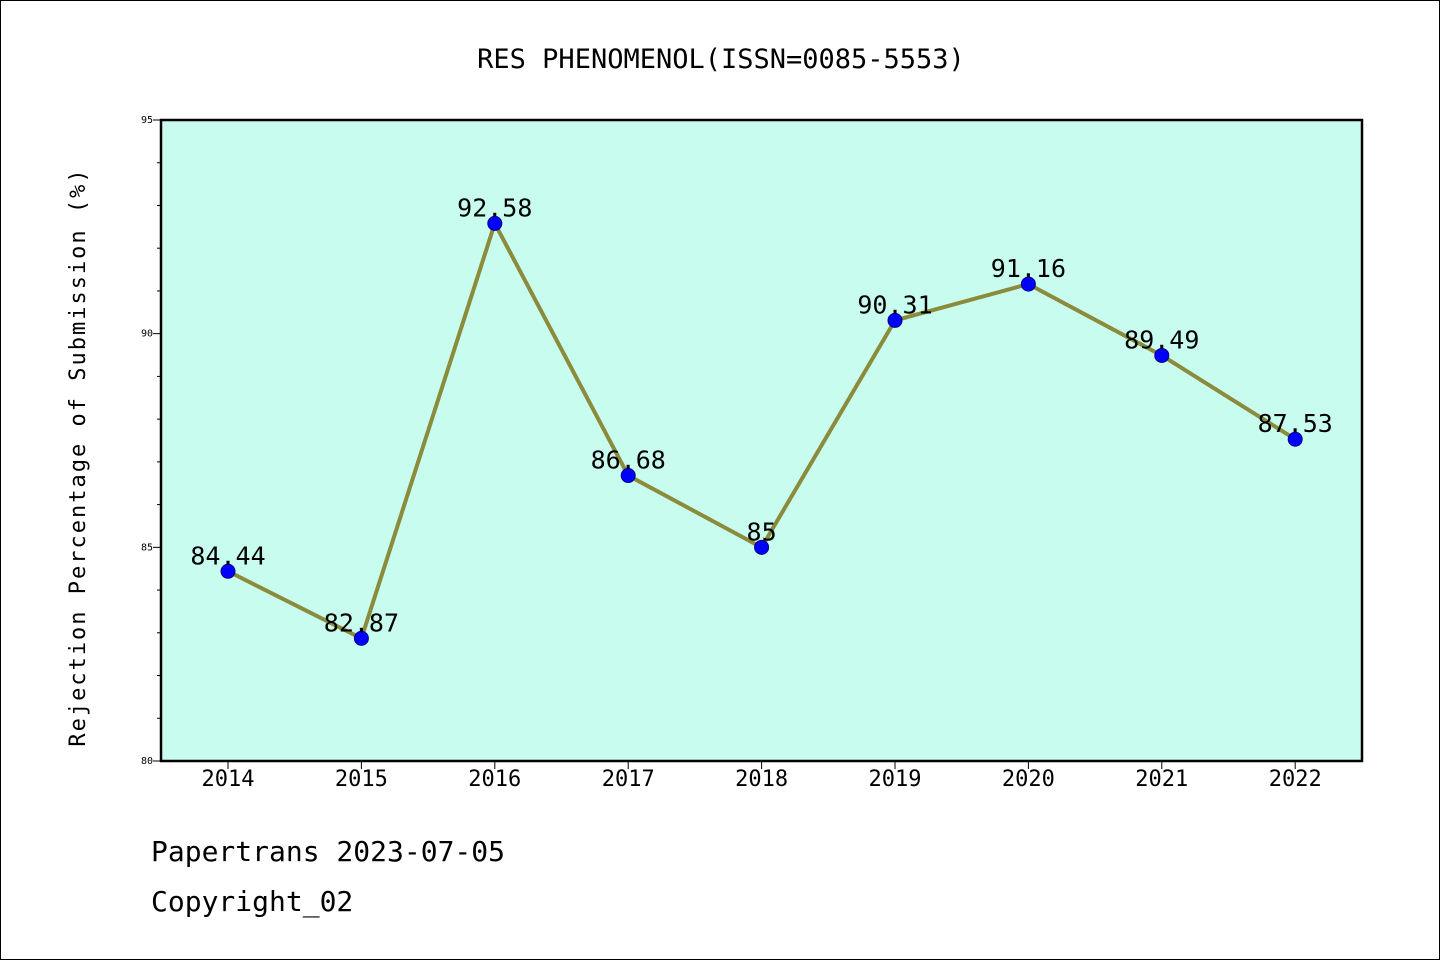  I want to click on data-label: 82.87, so click(361, 622).